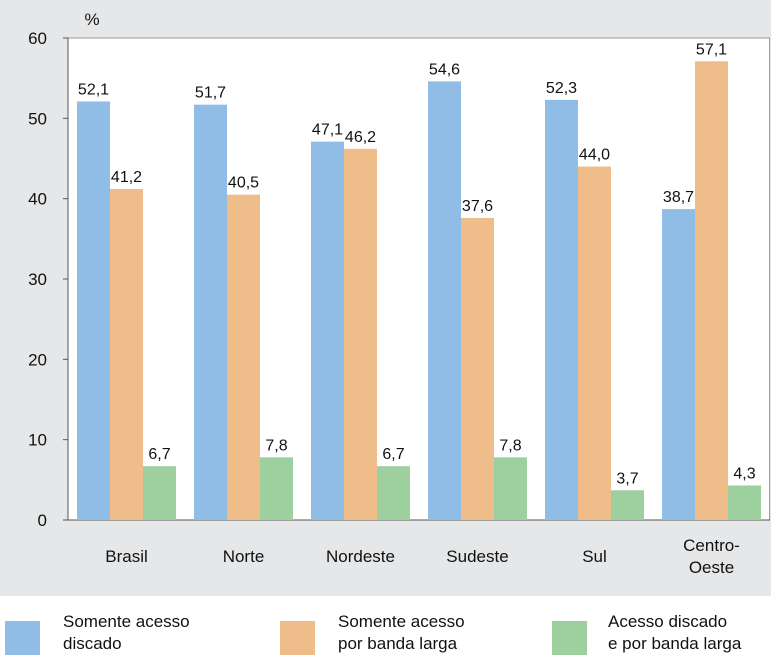  I want to click on data-label: 3,7, so click(627, 478).